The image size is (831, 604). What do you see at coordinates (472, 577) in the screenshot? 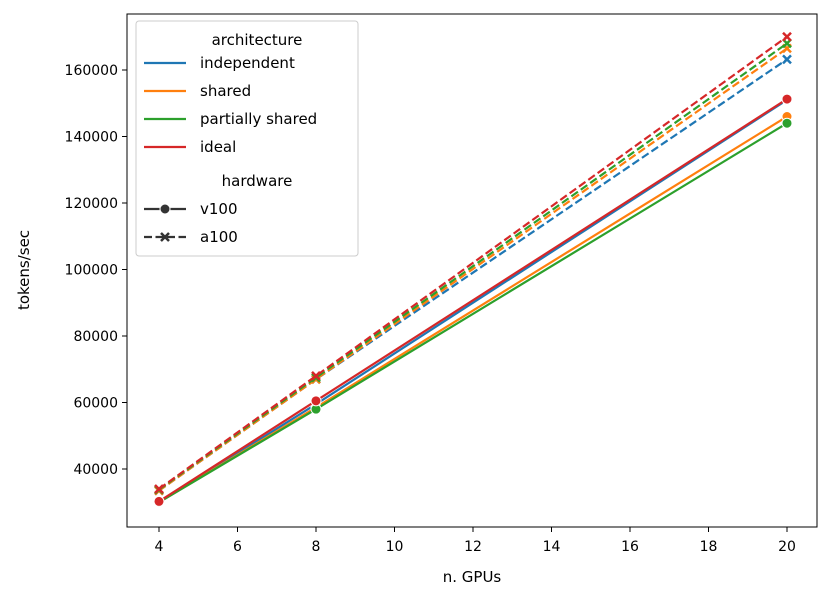
I see `x-axis-label: n. GPUs` at bounding box center [472, 577].